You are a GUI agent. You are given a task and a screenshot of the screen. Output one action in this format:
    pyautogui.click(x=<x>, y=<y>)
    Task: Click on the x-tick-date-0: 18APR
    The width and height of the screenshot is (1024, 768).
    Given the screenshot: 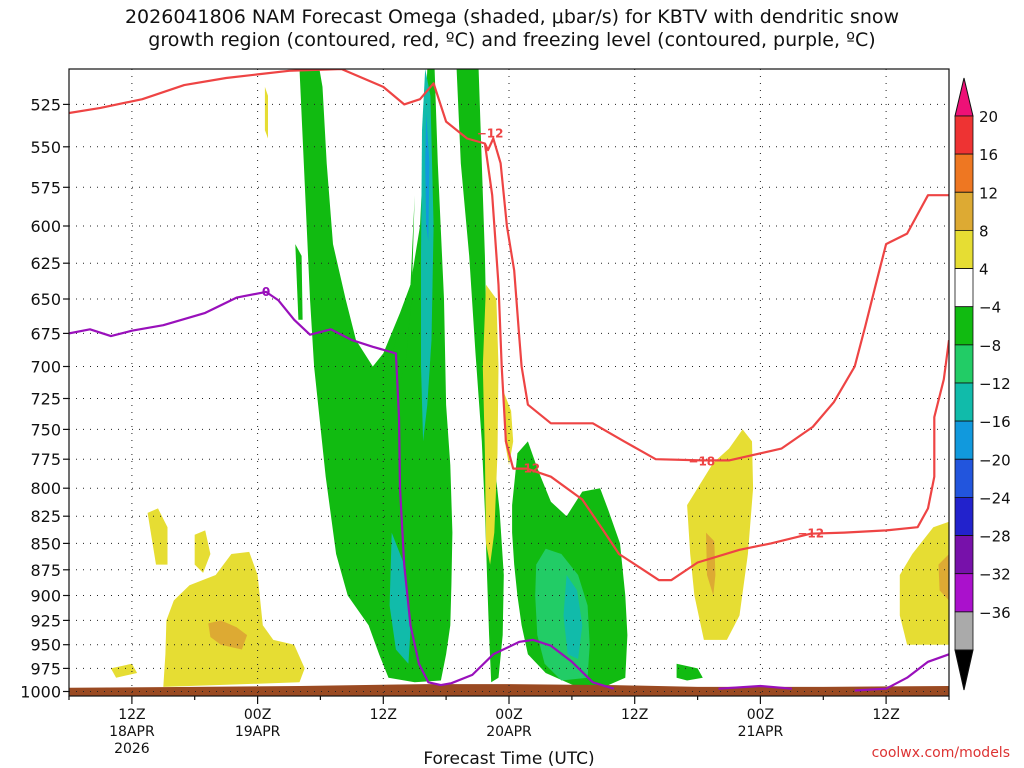 What is the action you would take?
    pyautogui.click(x=132, y=732)
    